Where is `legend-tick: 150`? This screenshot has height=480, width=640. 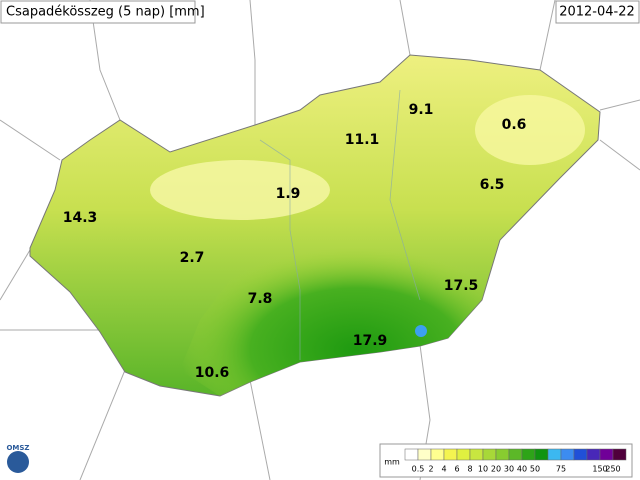
legend-tick: 150 is located at coordinates (599, 469).